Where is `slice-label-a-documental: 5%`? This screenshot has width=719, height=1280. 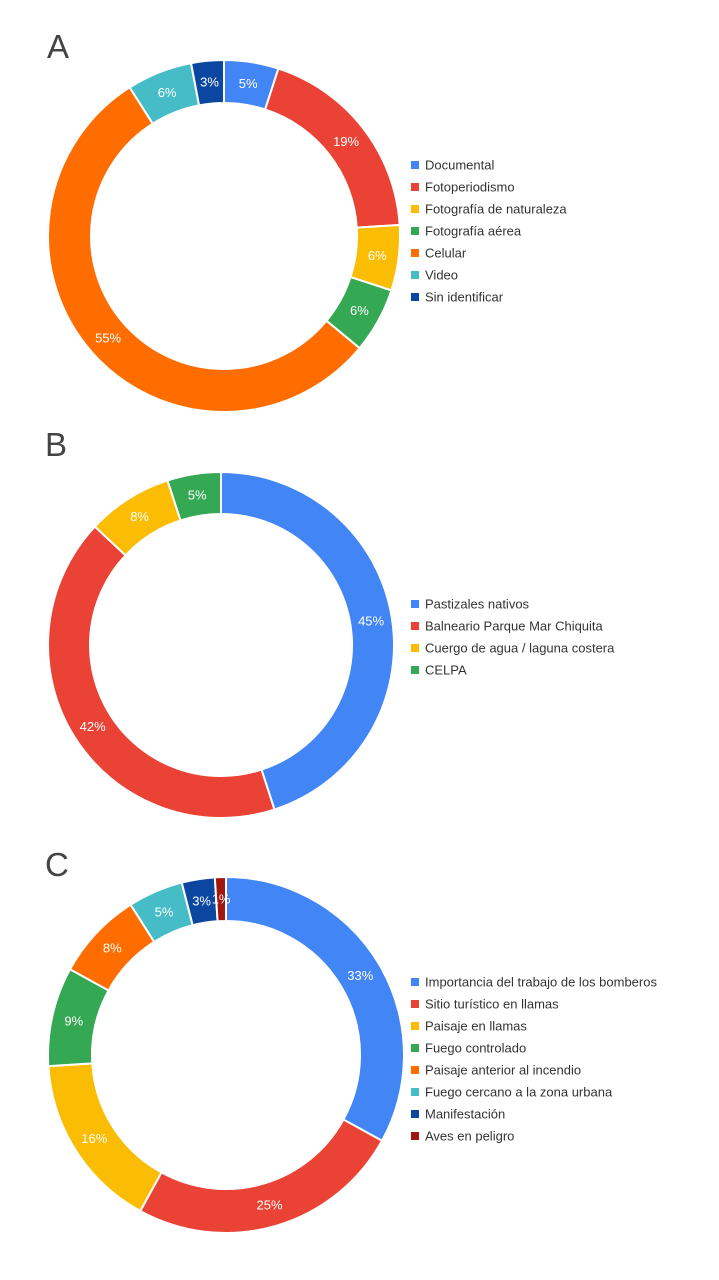
slice-label-a-documental: 5% is located at coordinates (248, 83).